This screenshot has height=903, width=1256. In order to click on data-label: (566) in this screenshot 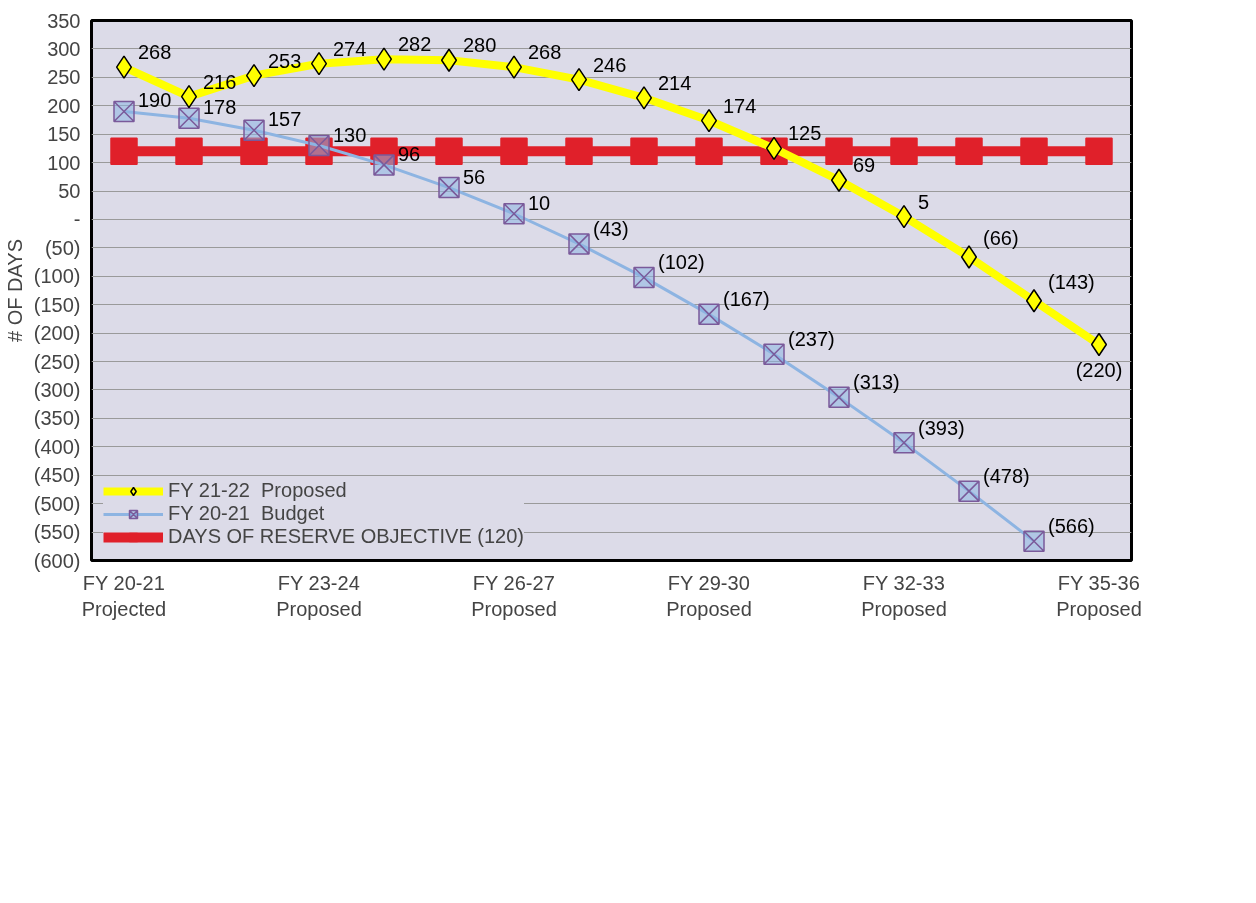, I will do `click(1071, 526)`.